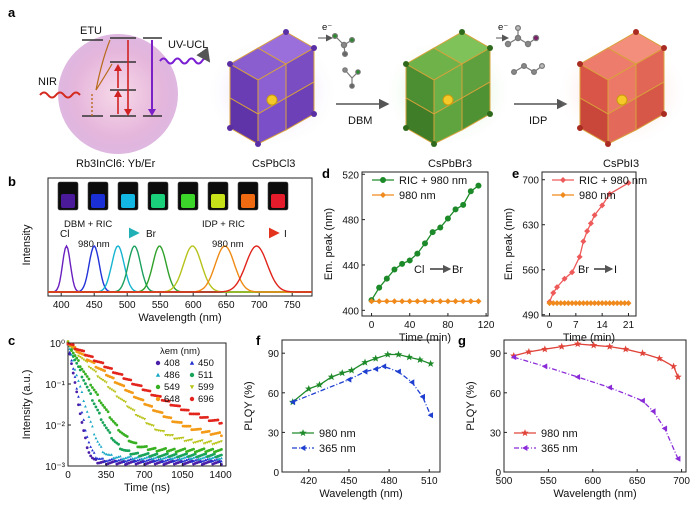 The image size is (692, 511). Describe the element at coordinates (60, 95) in the screenshot. I see `nir-wave` at that location.